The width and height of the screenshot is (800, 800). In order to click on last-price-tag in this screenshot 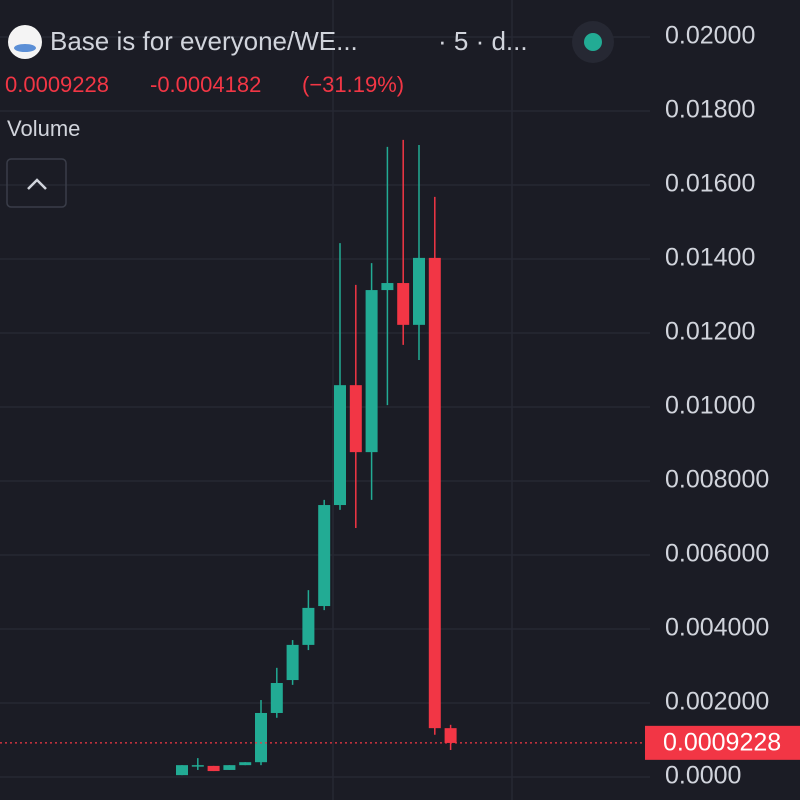, I will do `click(722, 742)`.